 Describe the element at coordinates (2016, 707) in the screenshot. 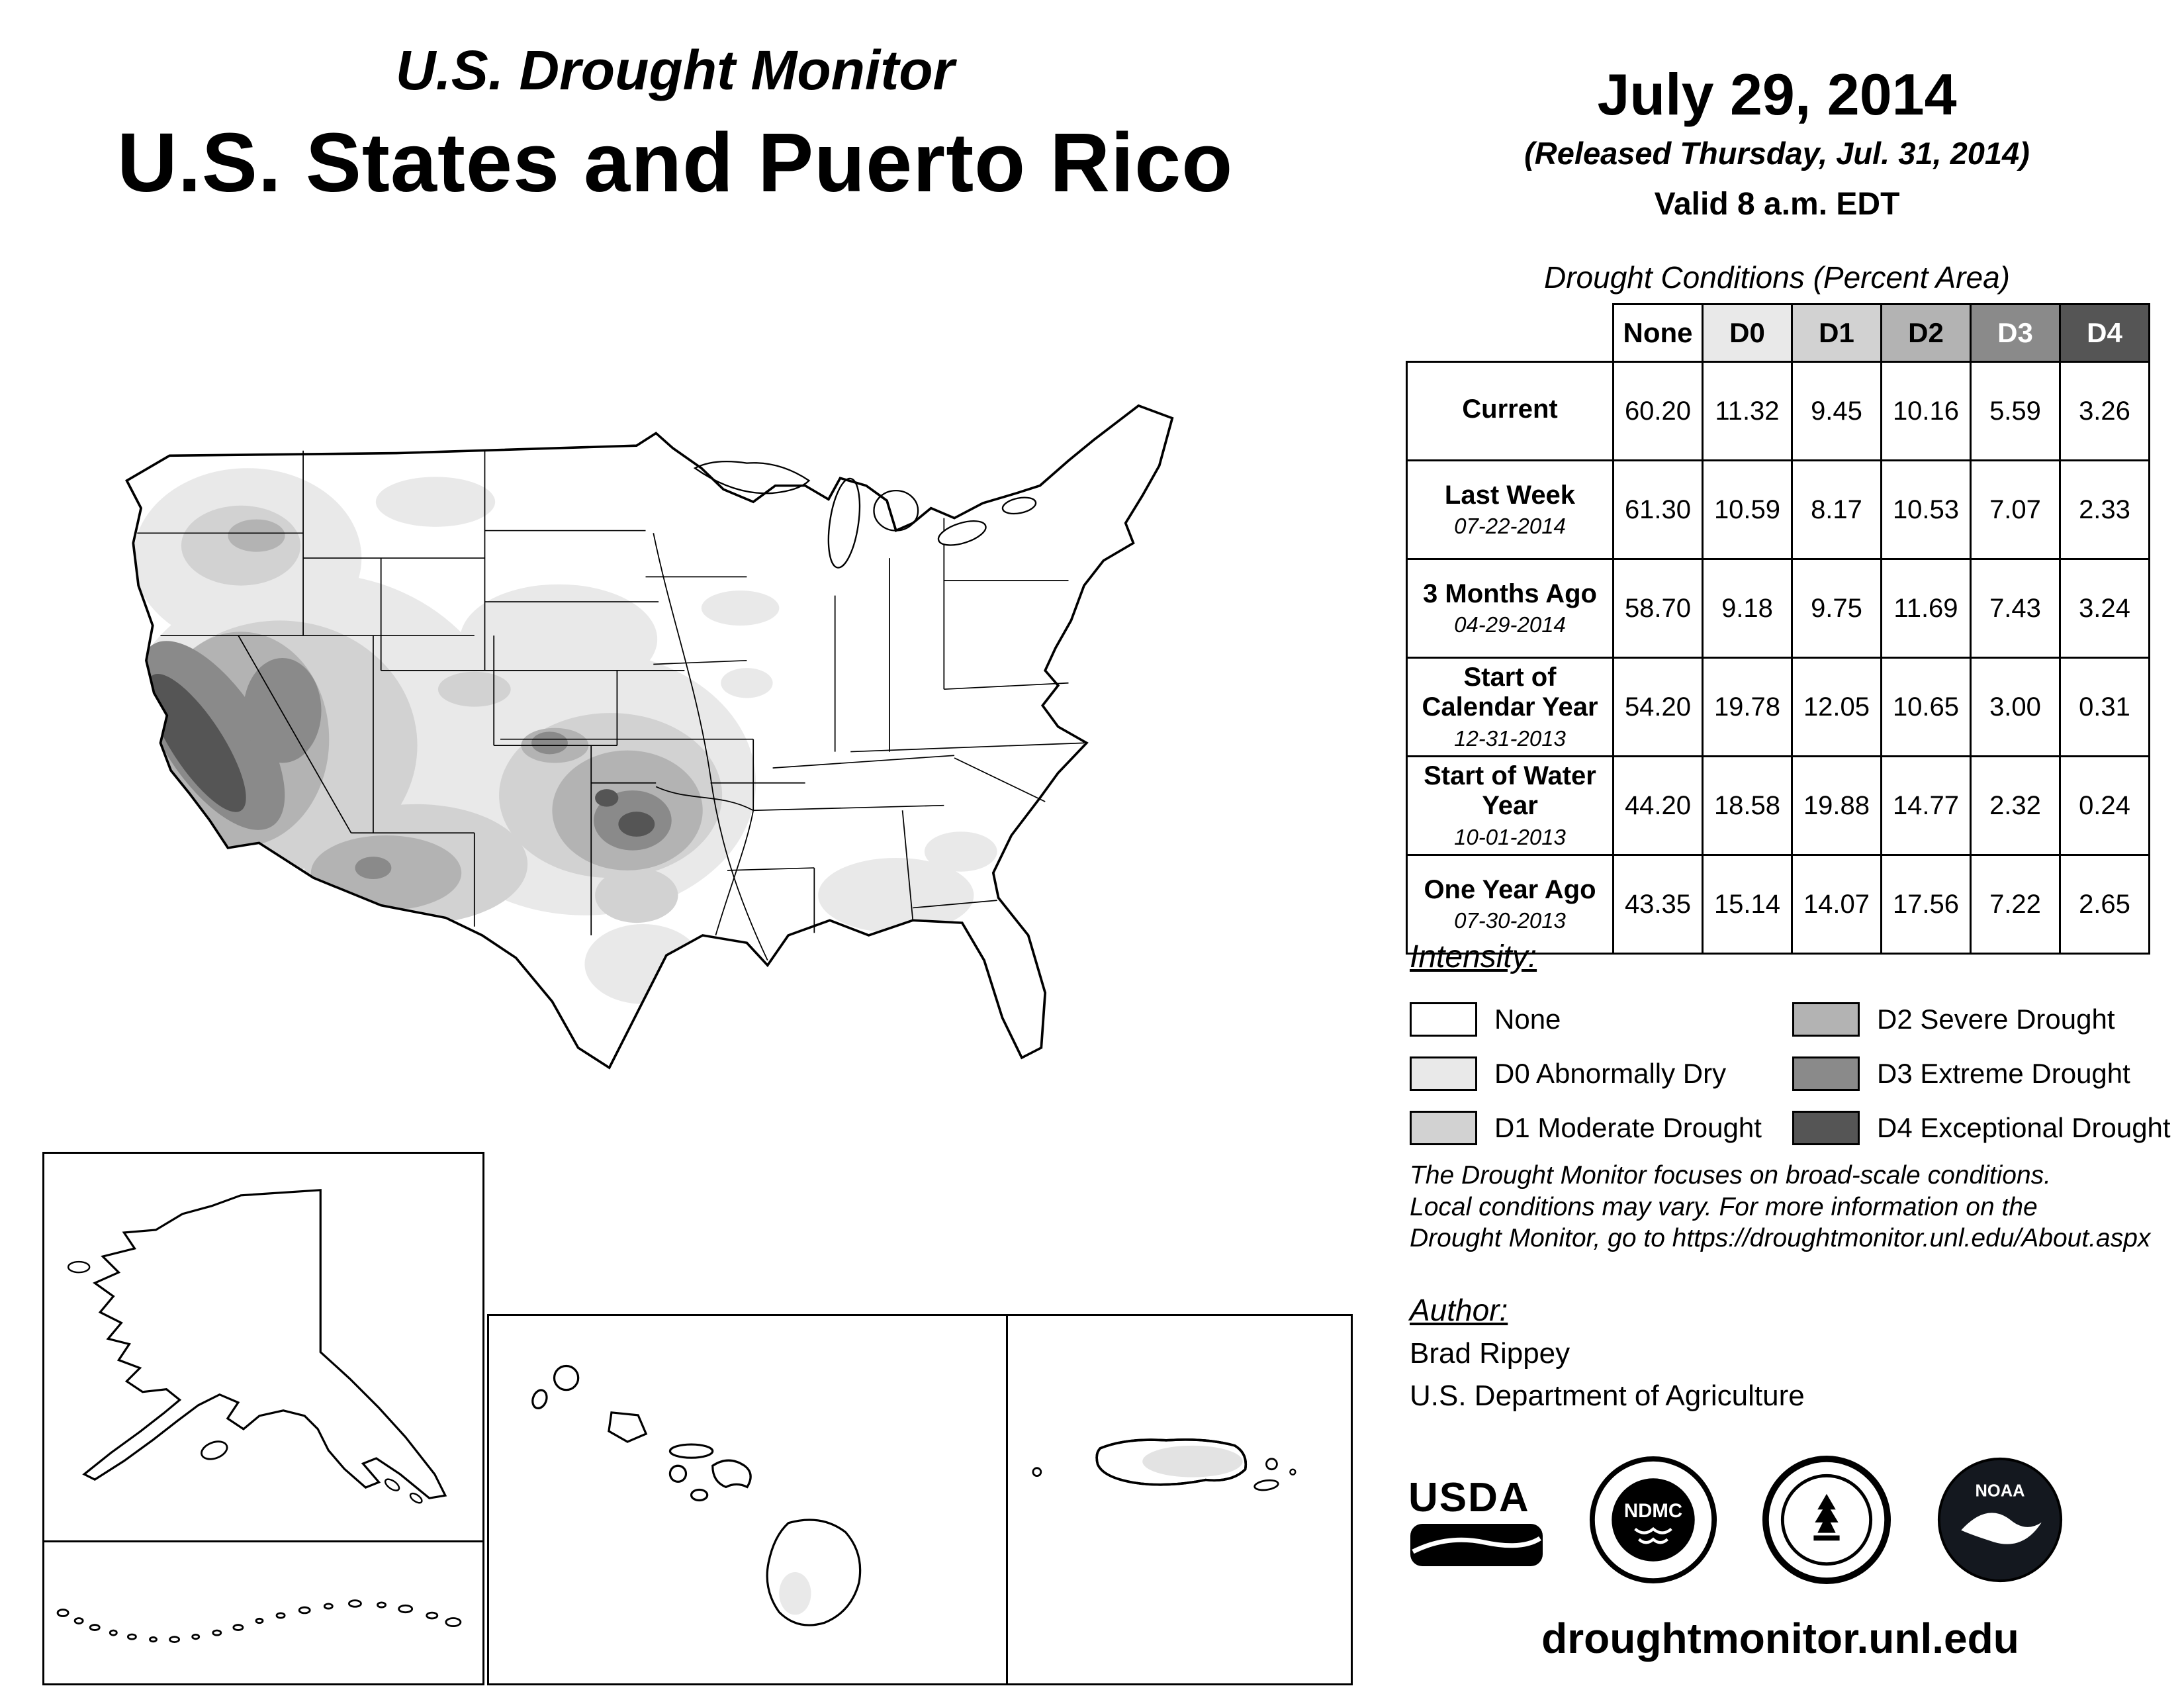

I see `value-cell: 3.00` at that location.